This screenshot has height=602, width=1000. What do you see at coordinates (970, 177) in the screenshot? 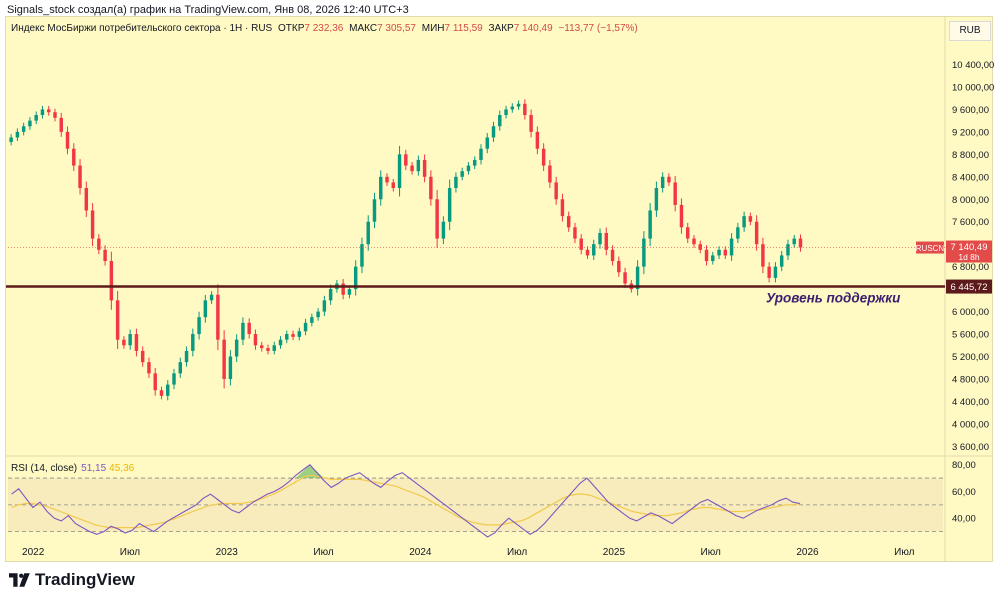
I see `y-tick-label: 8 400,00` at bounding box center [970, 177].